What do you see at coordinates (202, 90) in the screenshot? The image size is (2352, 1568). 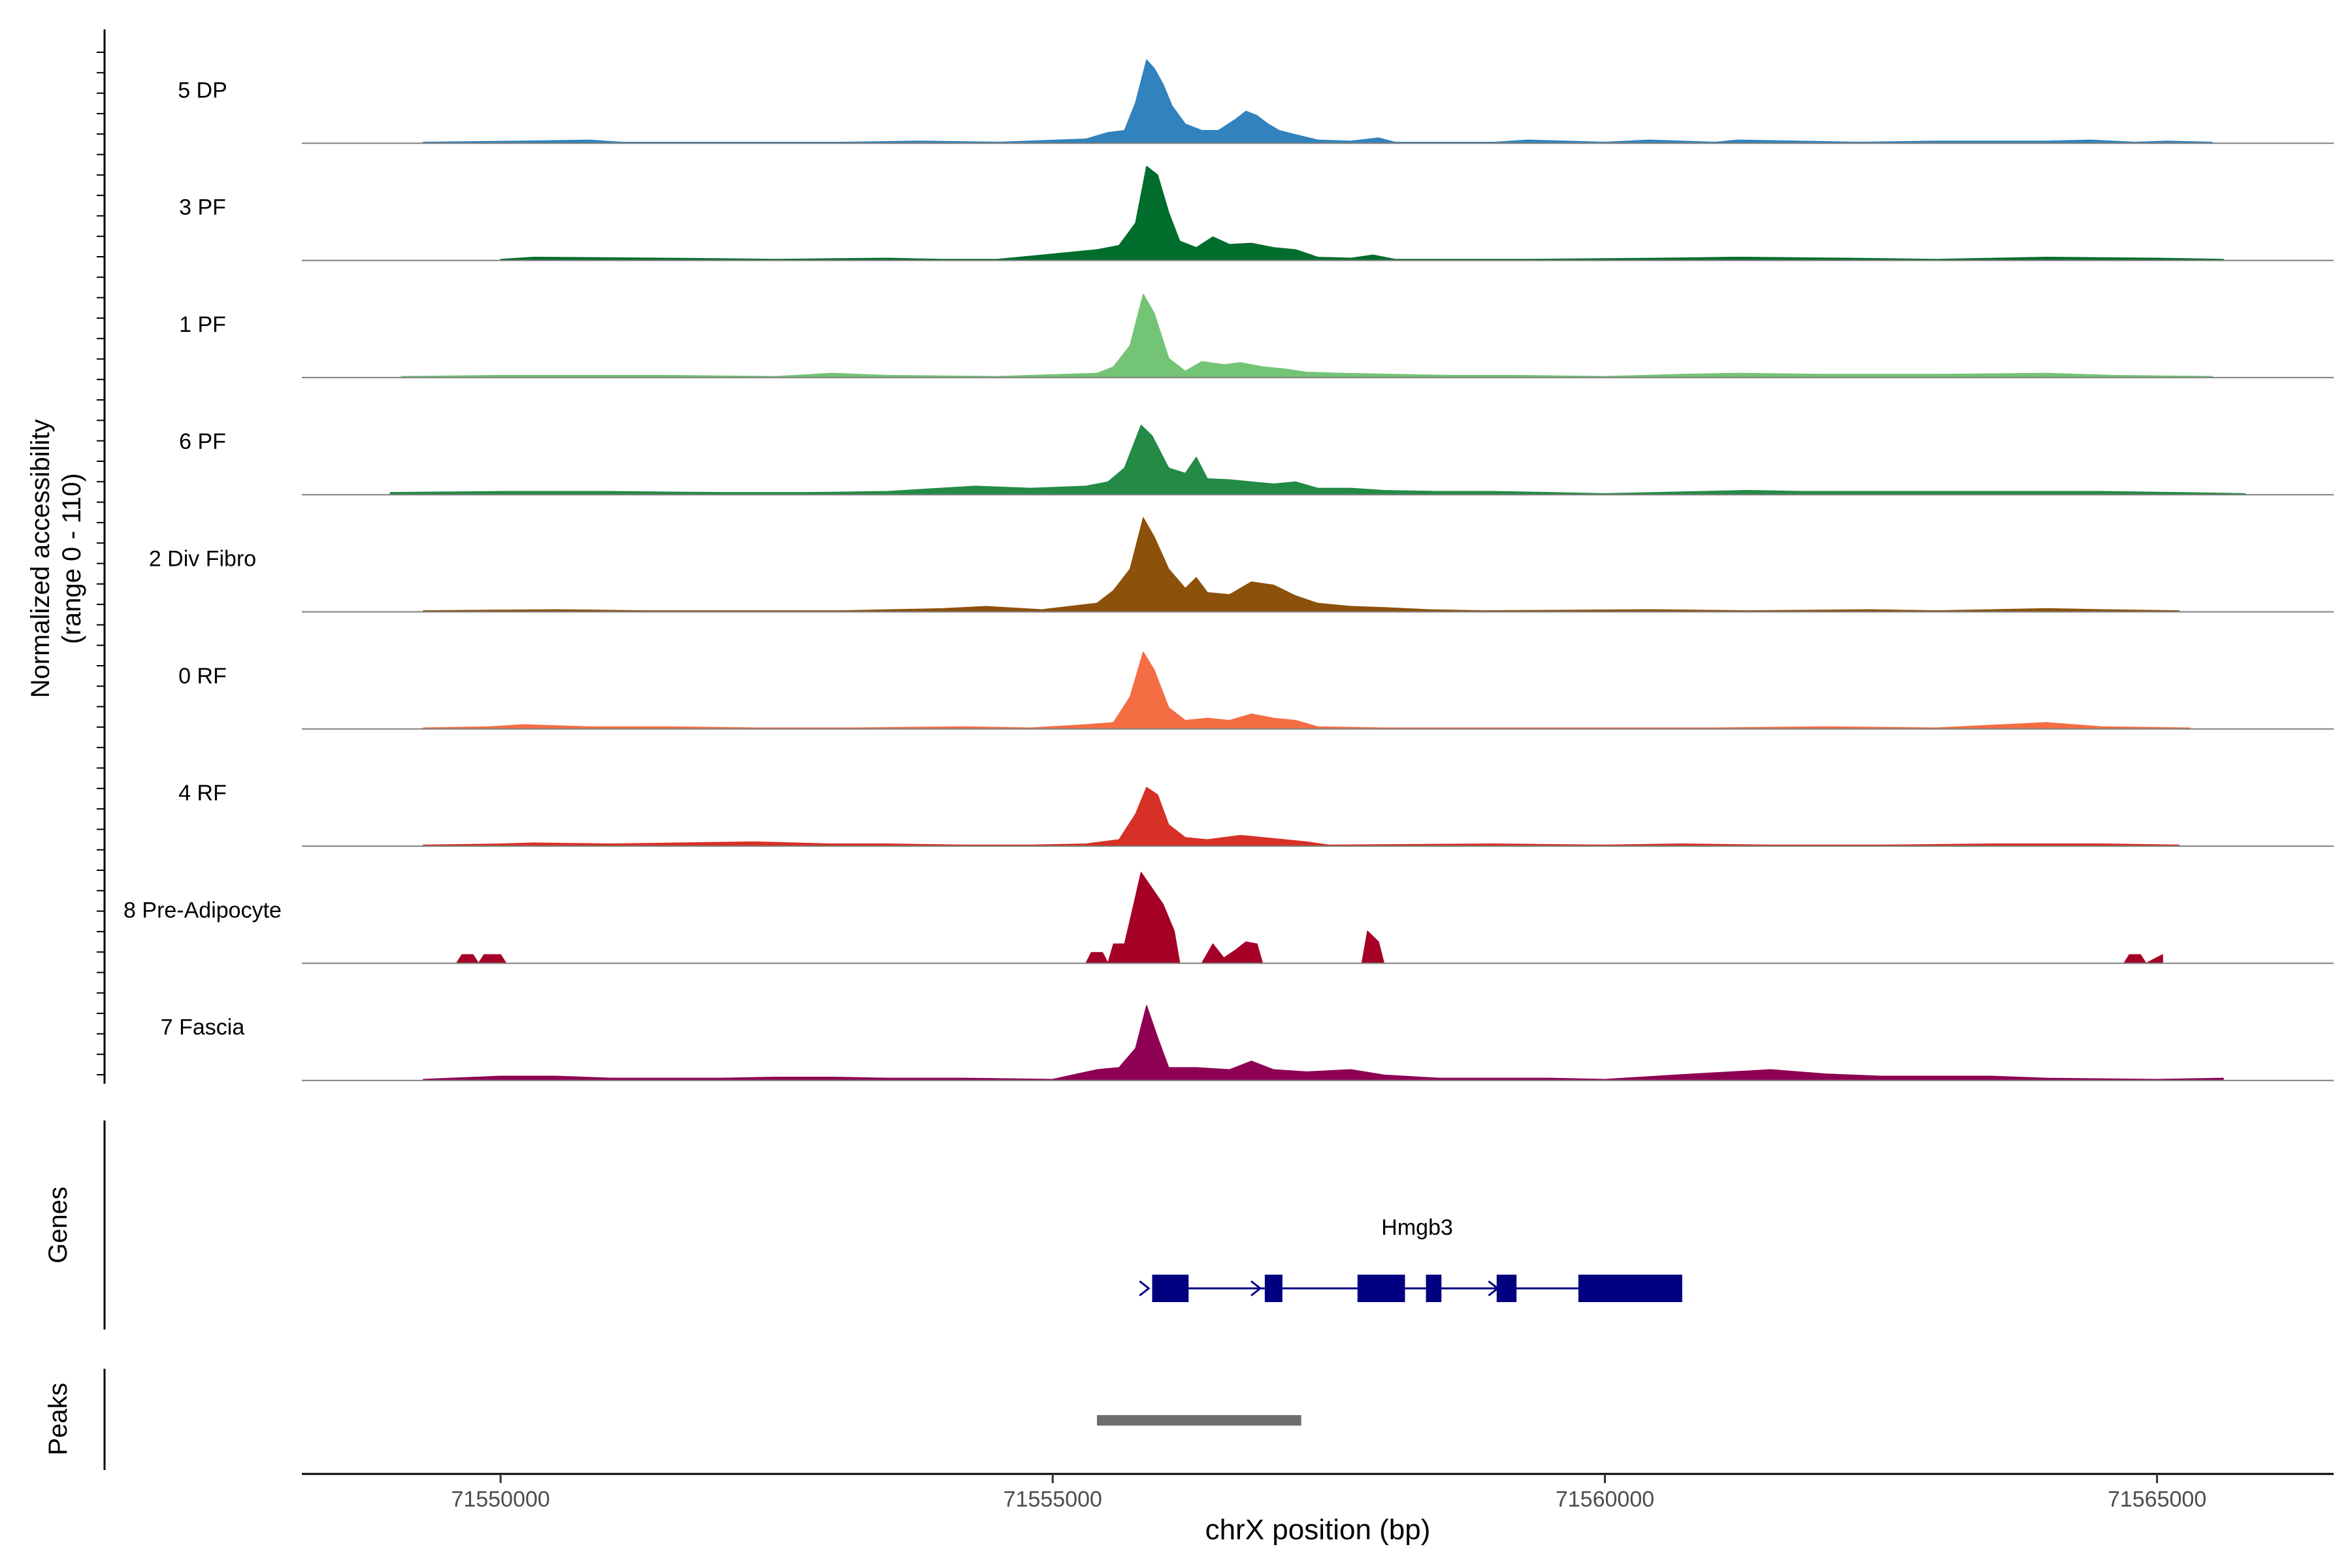 I see `track-label: 5 DP` at bounding box center [202, 90].